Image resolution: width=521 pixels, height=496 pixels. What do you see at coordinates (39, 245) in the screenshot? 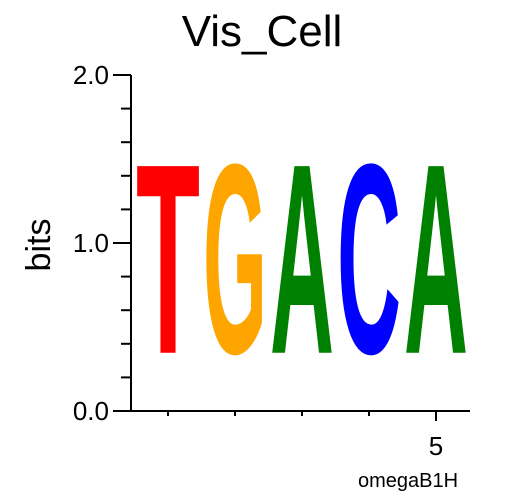
I see `y-axis-label: bits` at bounding box center [39, 245].